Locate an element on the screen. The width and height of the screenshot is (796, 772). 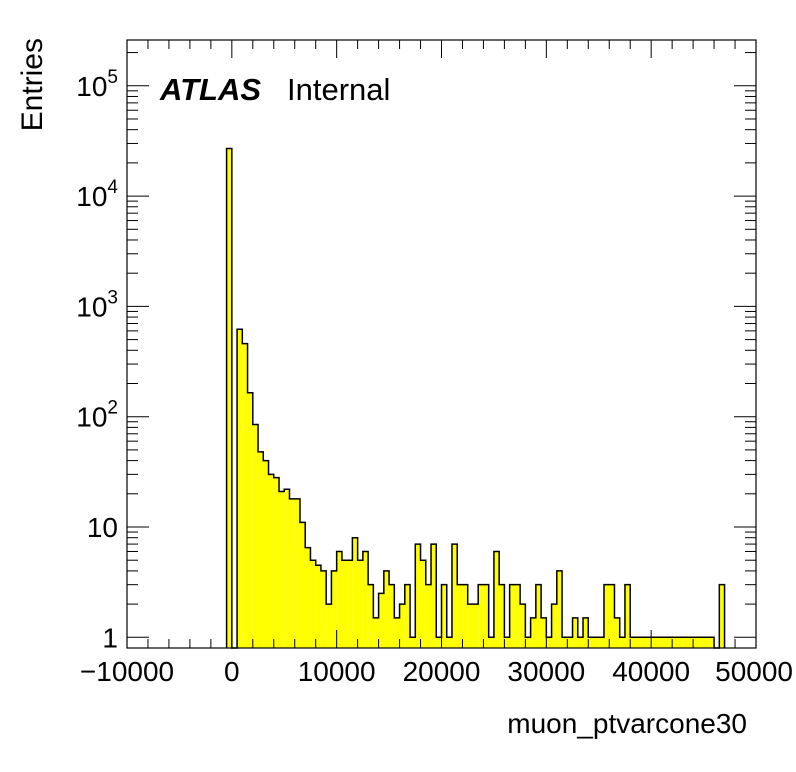
x-tick-label: 10000 is located at coordinates (337, 671).